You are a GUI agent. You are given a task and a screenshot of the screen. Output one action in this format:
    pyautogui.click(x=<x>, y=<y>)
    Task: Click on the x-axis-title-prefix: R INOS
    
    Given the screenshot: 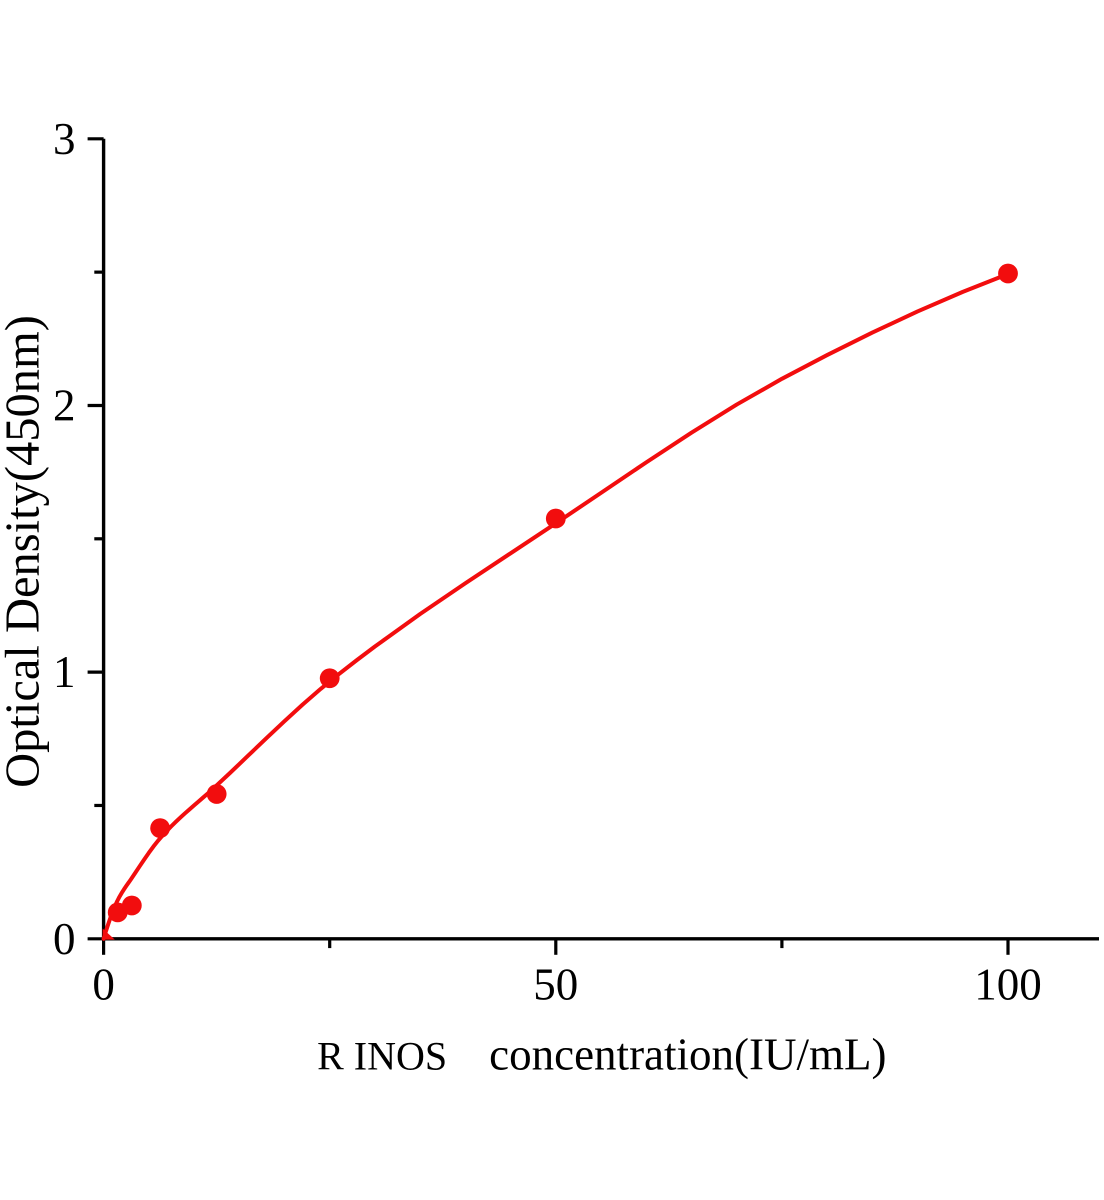 What is the action you would take?
    pyautogui.click(x=382, y=1056)
    